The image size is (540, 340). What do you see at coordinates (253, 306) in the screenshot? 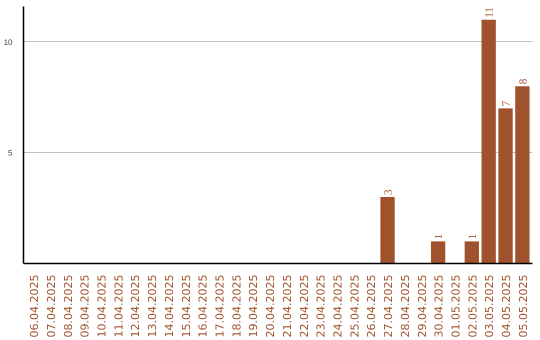
I see `x-tick-label: 19.04.2025` at bounding box center [253, 306].